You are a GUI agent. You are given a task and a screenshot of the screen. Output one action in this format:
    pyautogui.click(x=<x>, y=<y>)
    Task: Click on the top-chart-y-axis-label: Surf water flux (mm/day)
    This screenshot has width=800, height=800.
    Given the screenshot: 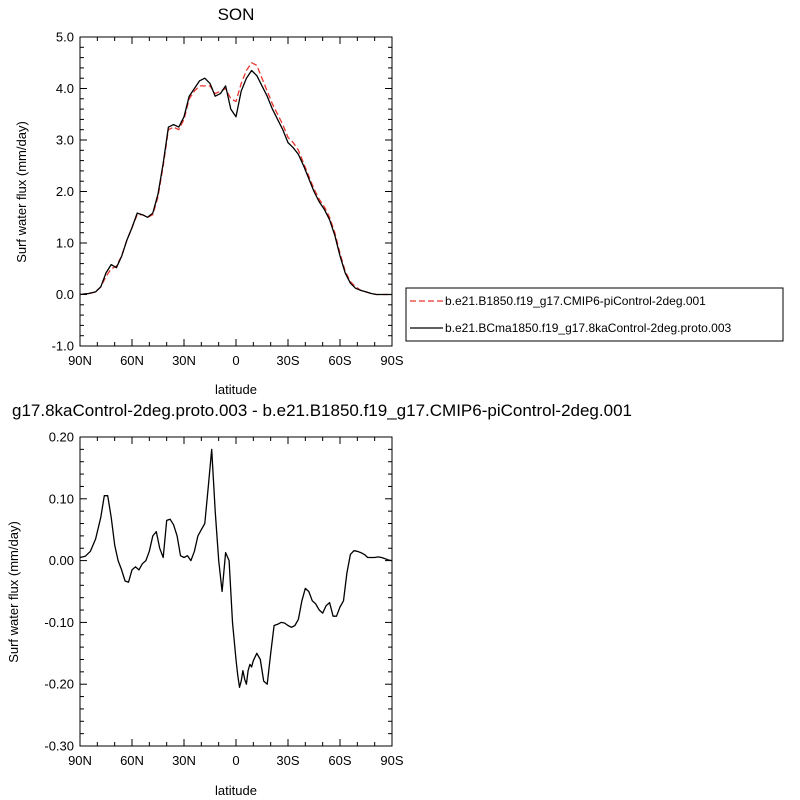 What is the action you would take?
    pyautogui.click(x=21, y=192)
    